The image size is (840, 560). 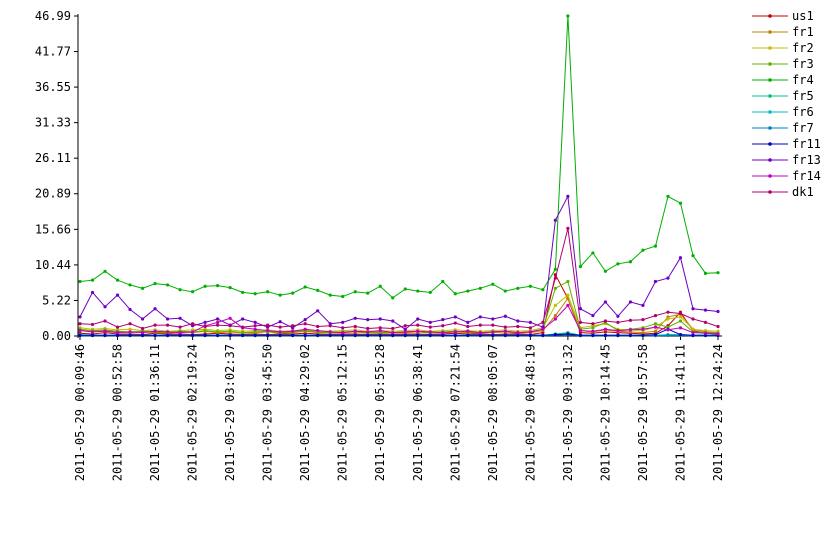 What do you see at coordinates (118, 412) in the screenshot?
I see `x-tick-label: 2011-05-29 00:52:58` at bounding box center [118, 412].